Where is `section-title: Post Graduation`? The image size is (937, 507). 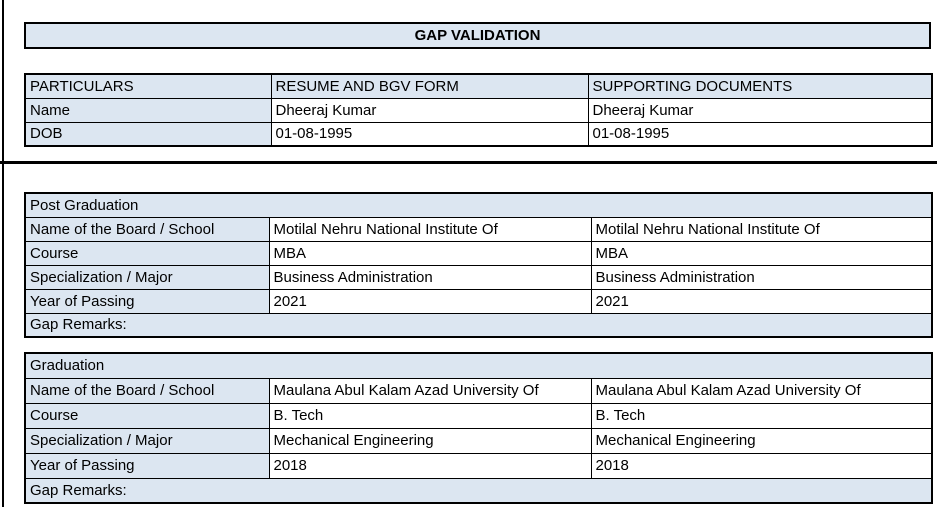
section-title: Post Graduation is located at coordinates (478, 205).